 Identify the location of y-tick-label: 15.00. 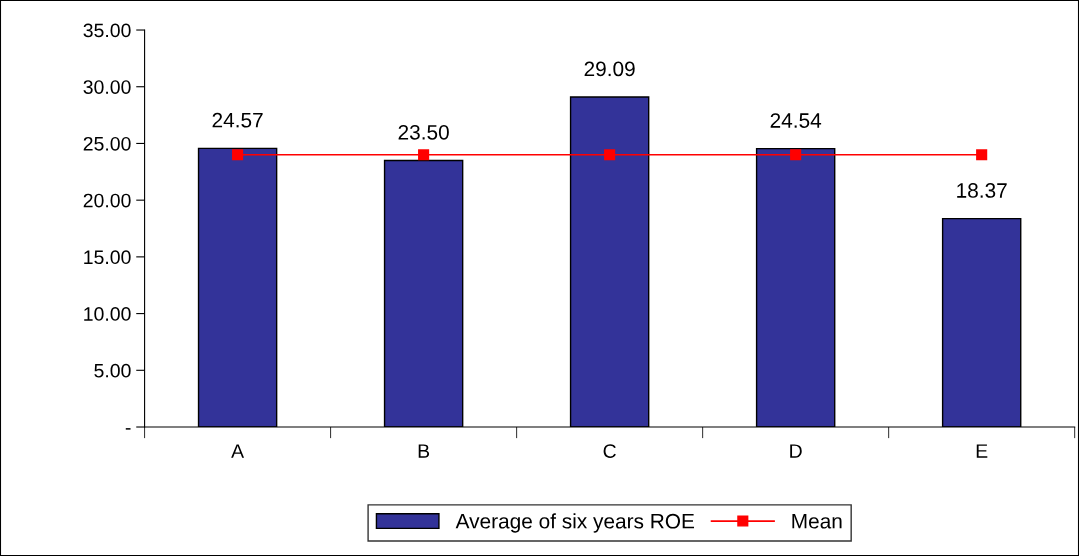
(107, 257).